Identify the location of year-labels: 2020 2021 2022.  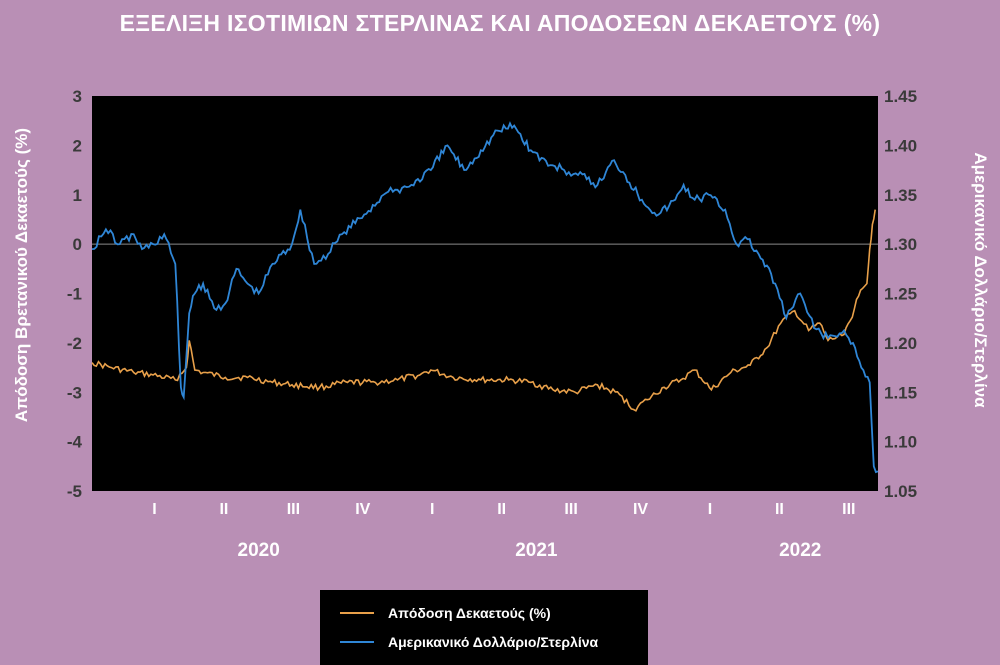
(530, 550).